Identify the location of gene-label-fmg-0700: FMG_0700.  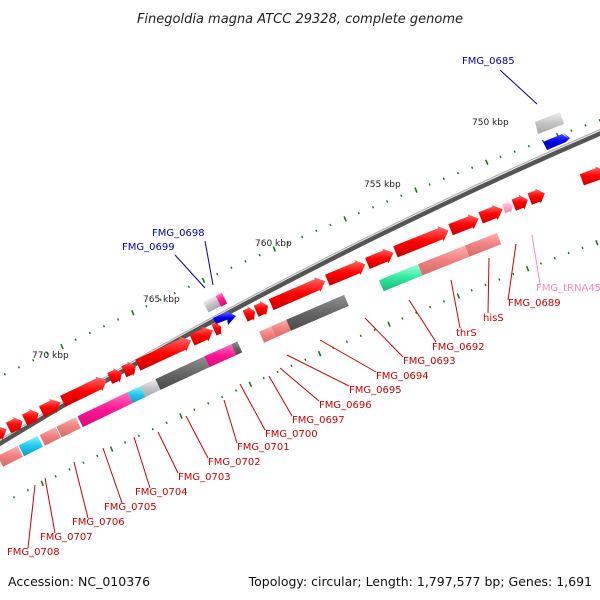
(291, 434).